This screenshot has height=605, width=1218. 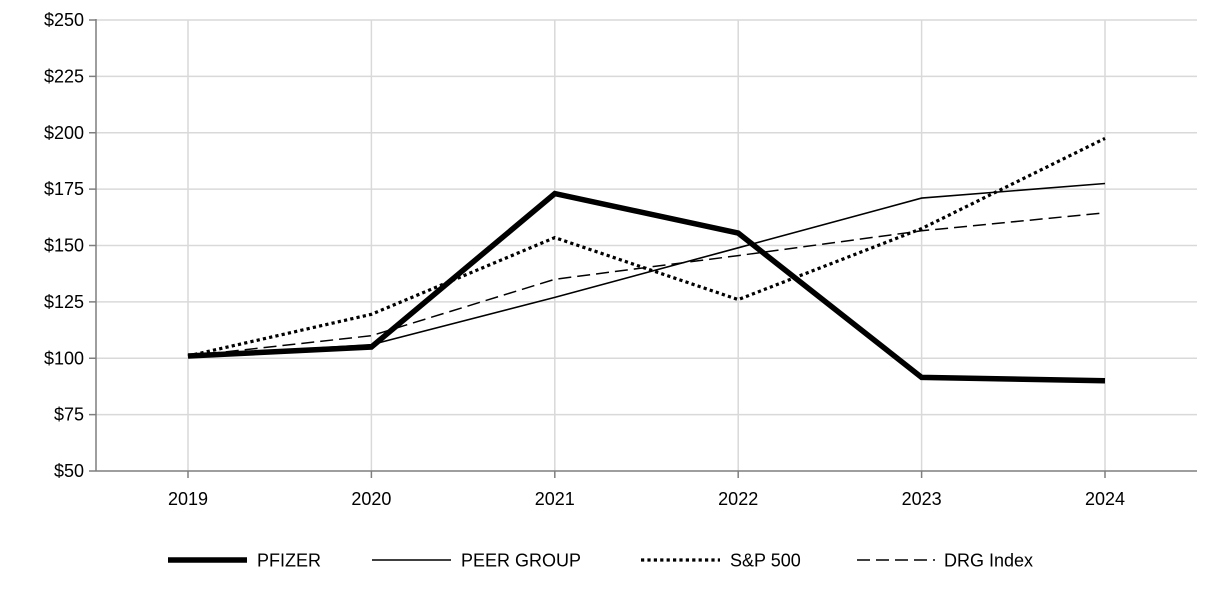 I want to click on legend-item-drg-index: DRG Index, so click(x=945, y=561).